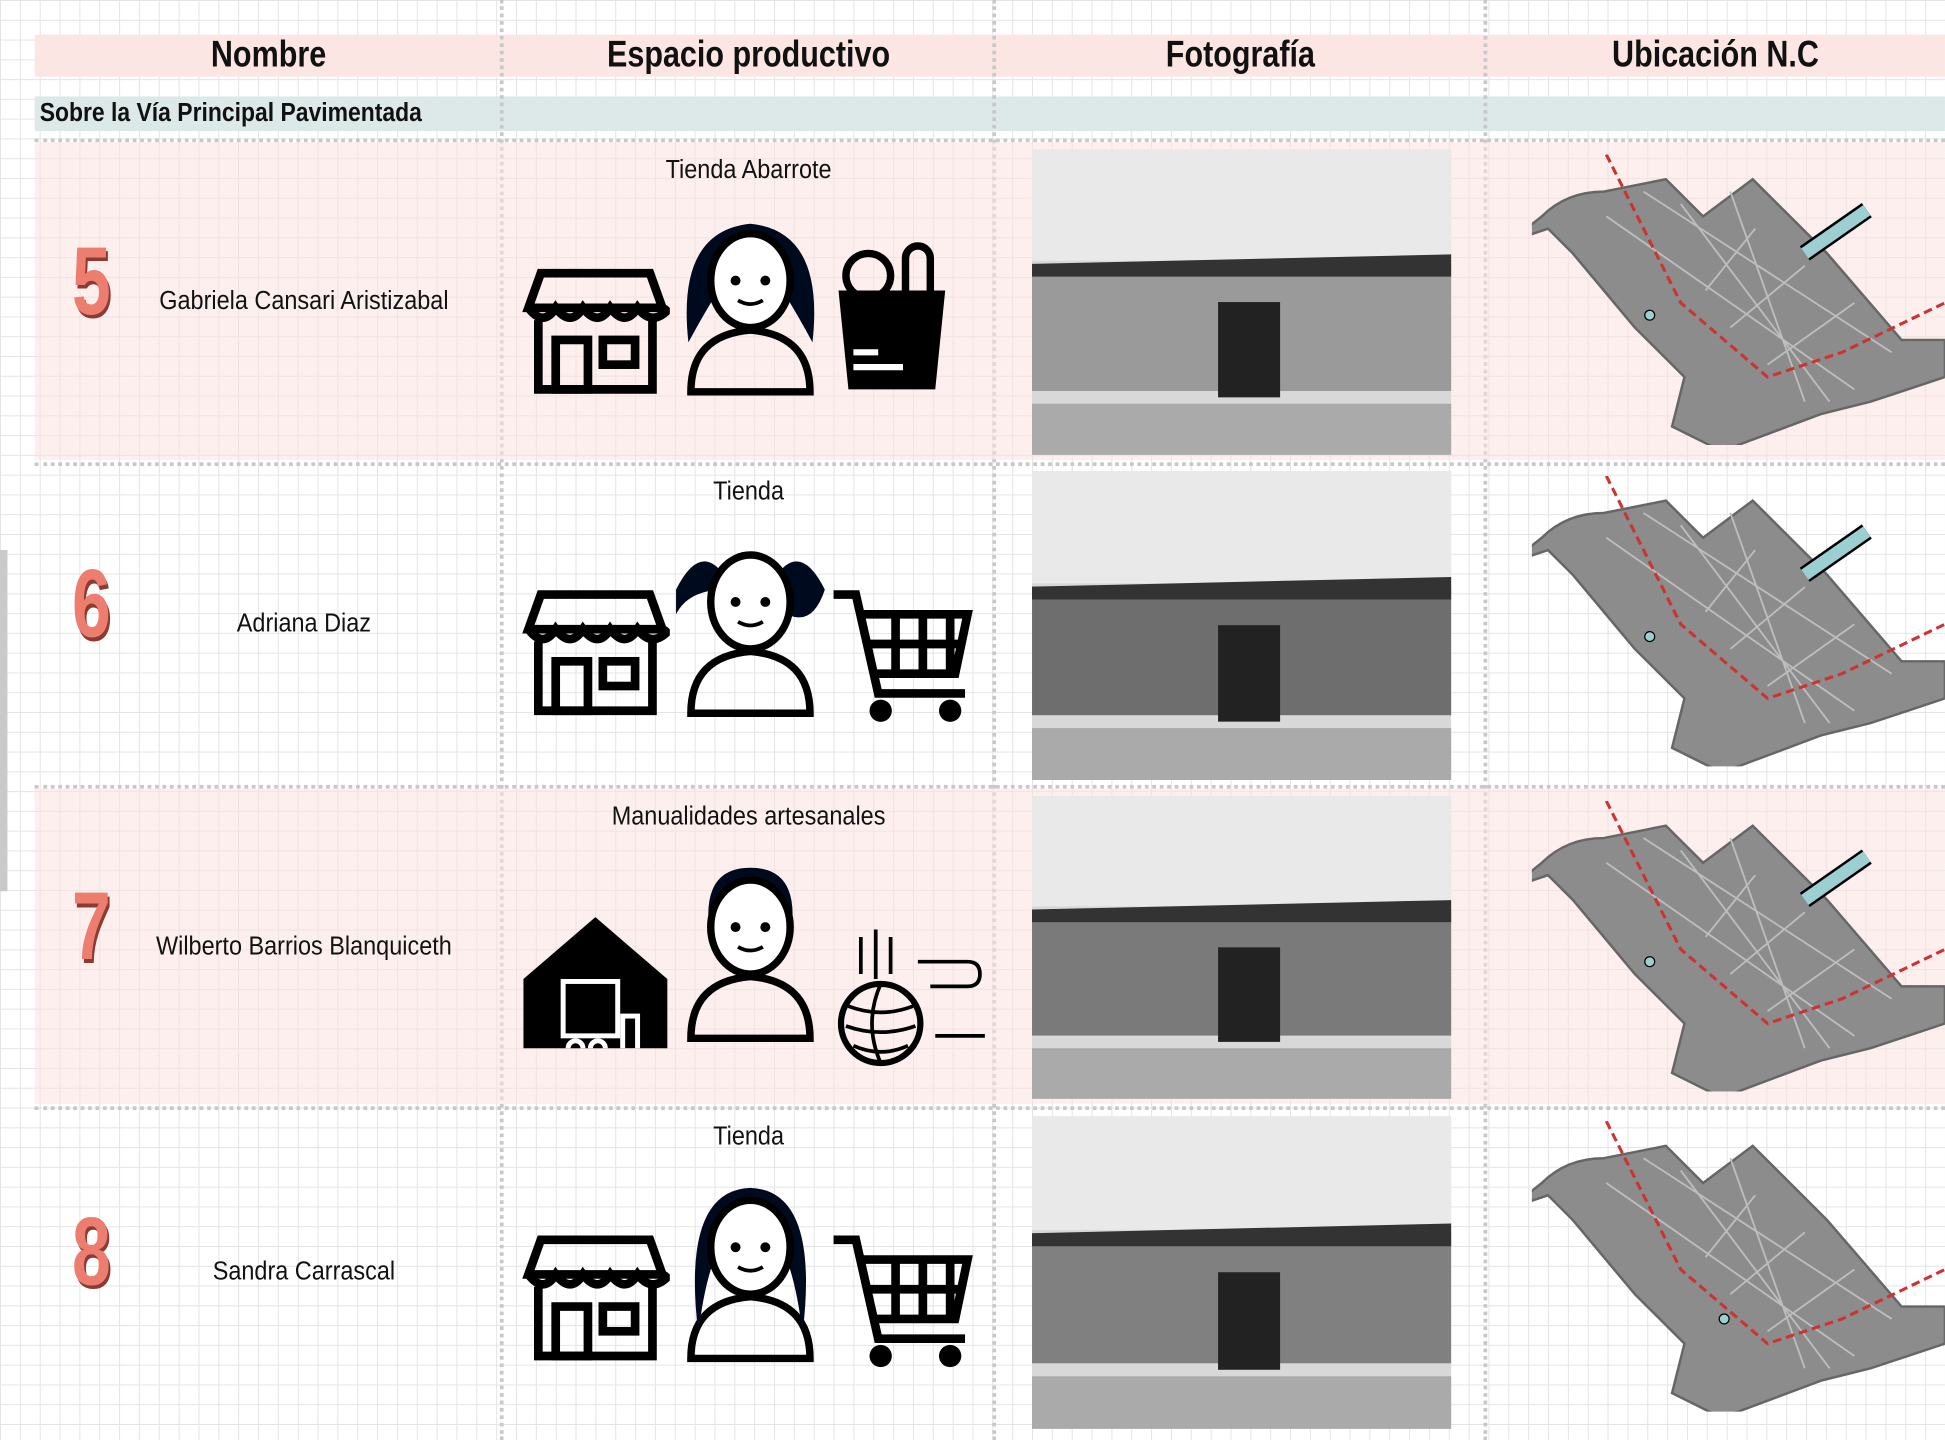 The width and height of the screenshot is (1945, 1440). What do you see at coordinates (1715, 55) in the screenshot?
I see `column-header: Ubicación N.C` at bounding box center [1715, 55].